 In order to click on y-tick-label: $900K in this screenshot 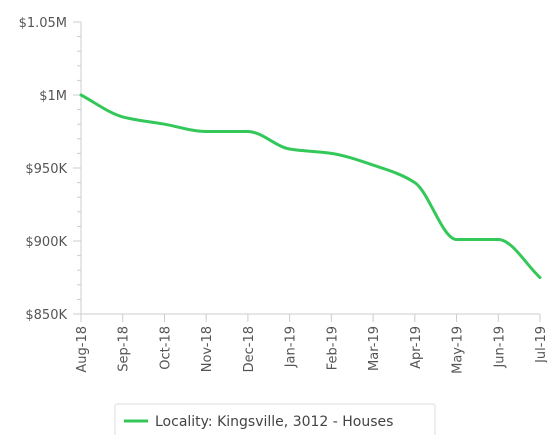, I will do `click(46, 242)`.